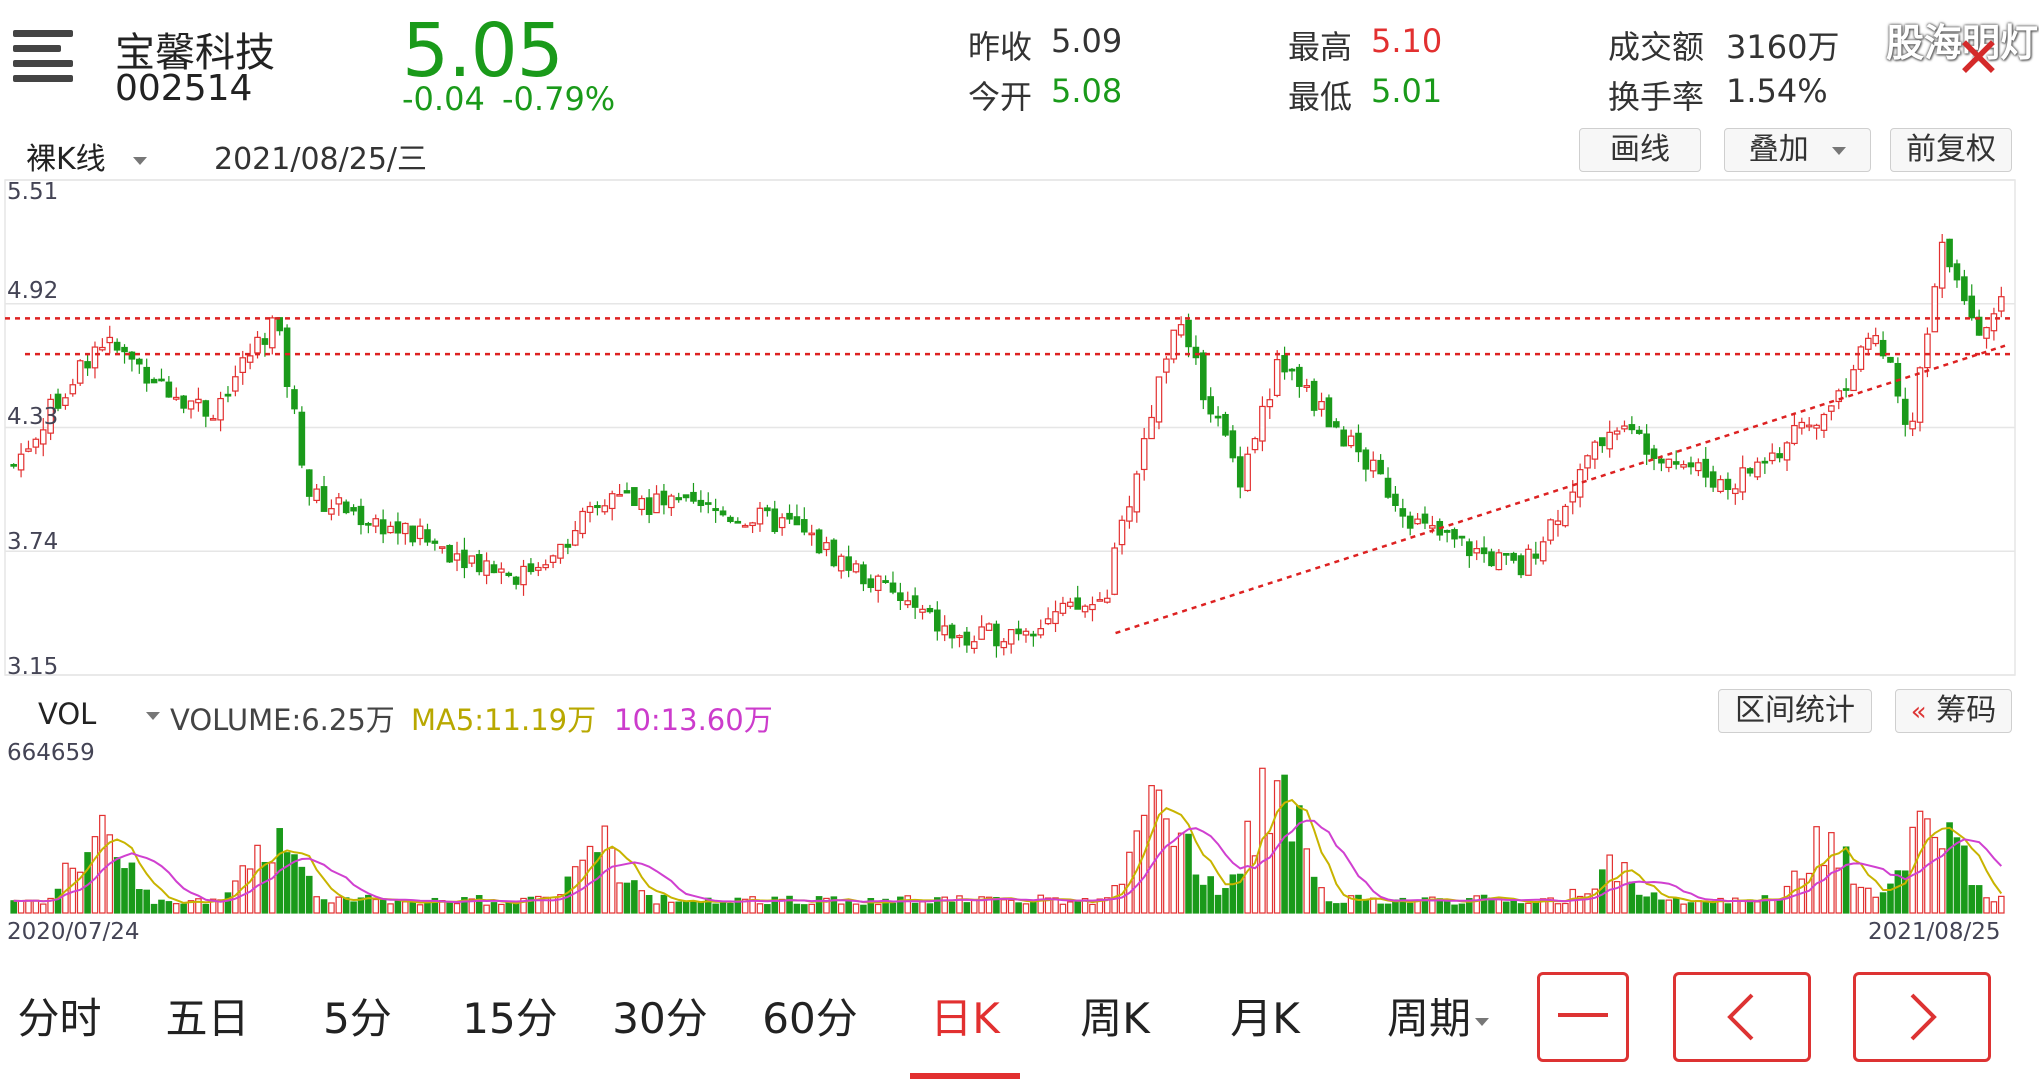 The image size is (2039, 1080). I want to click on chevron-left-icon, so click(1740, 1017).